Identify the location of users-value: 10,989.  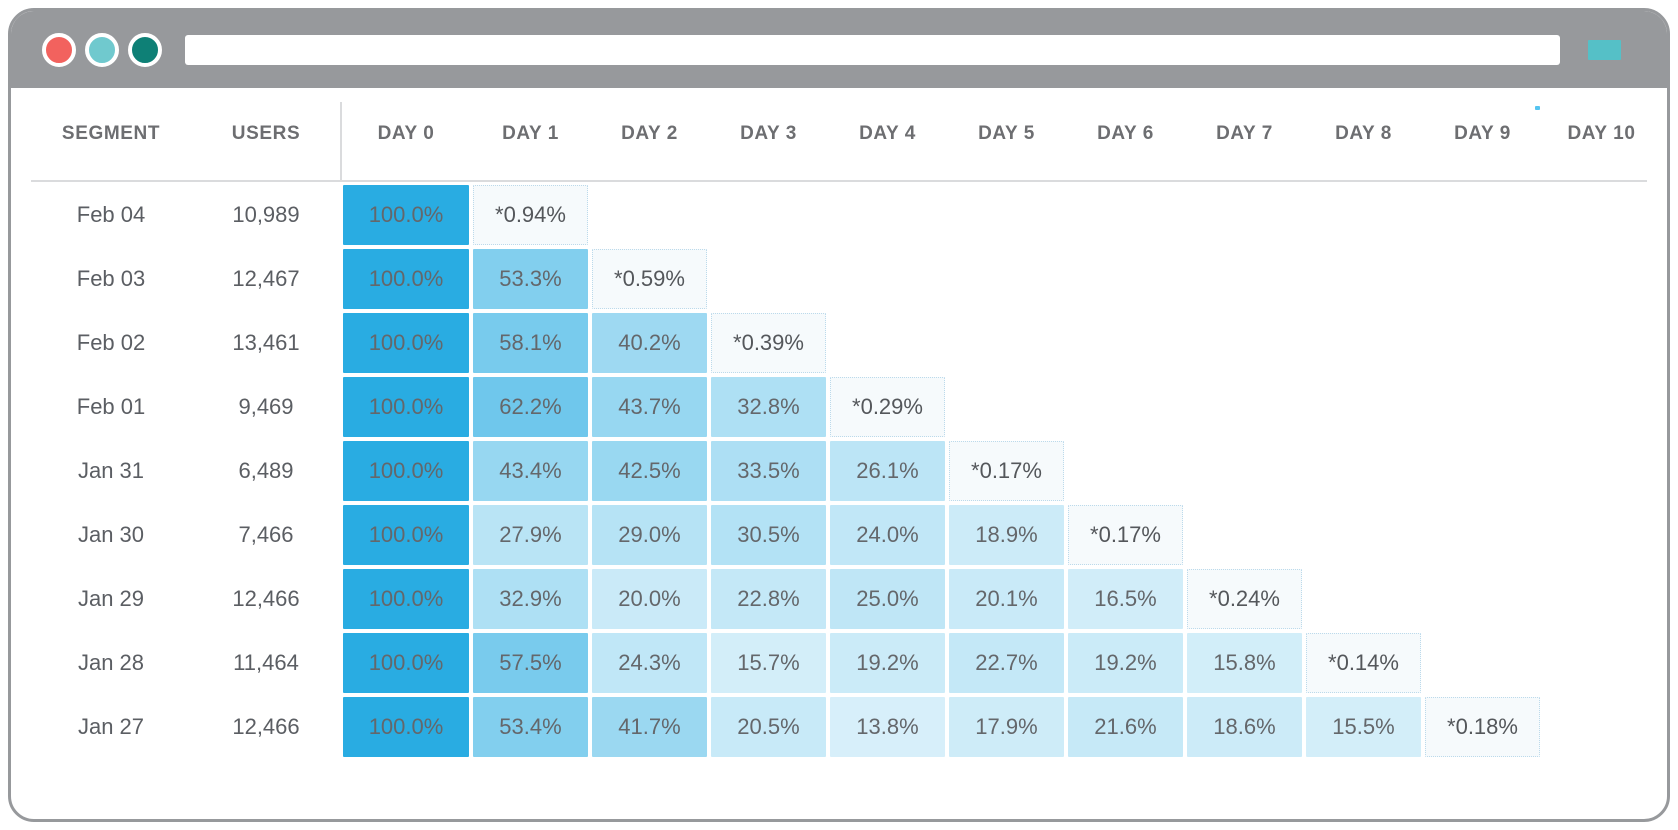
(266, 214).